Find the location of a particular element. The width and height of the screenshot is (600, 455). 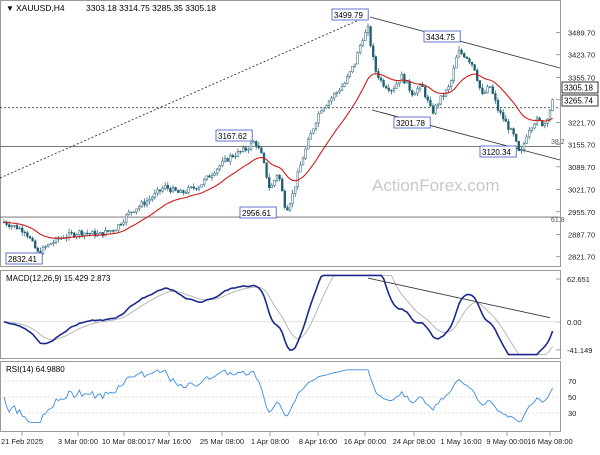

price-tick-label: 3089.70 is located at coordinates (581, 167).